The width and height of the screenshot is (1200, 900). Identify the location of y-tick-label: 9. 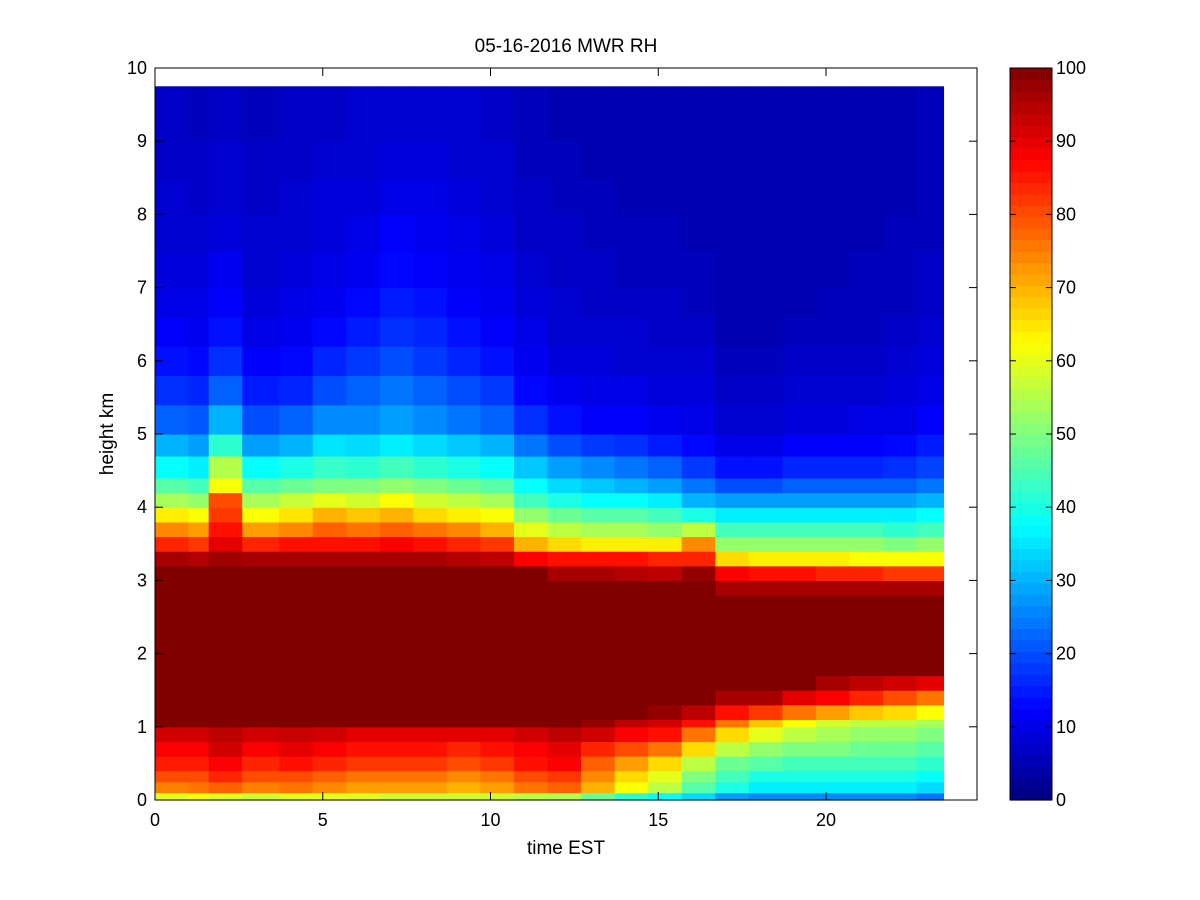
(142, 141).